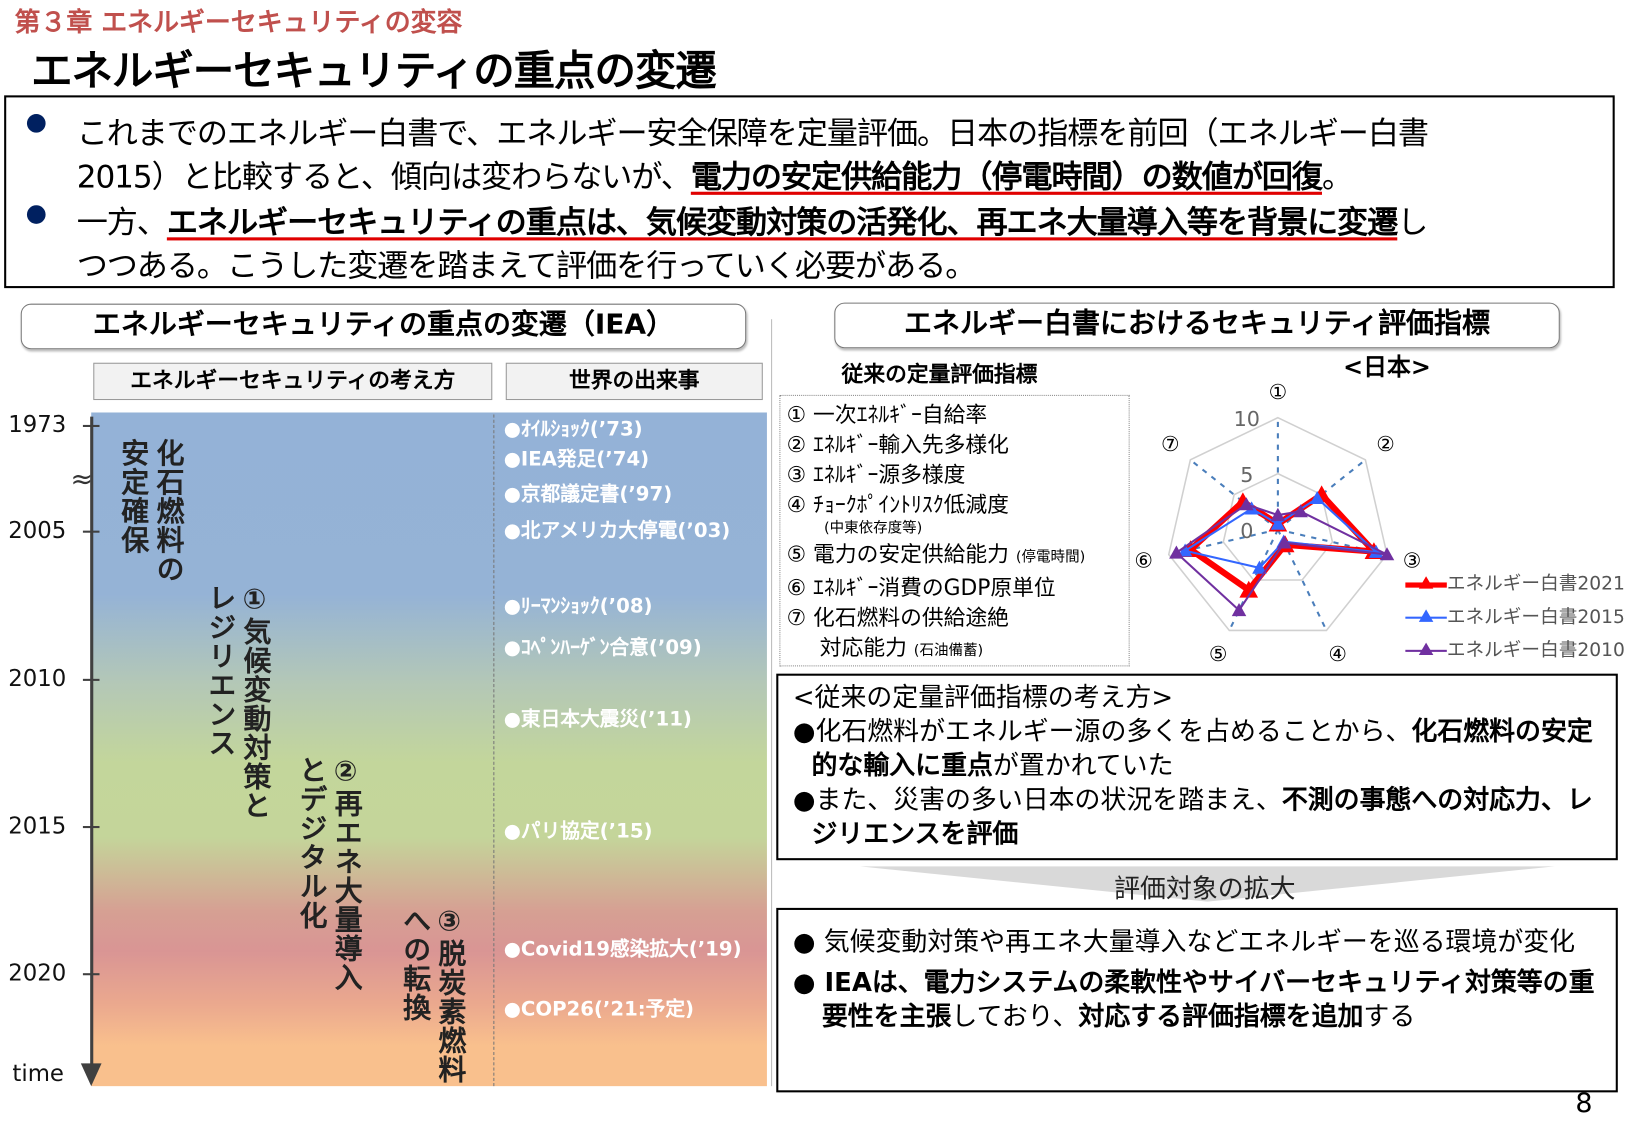 Image resolution: width=1625 pixels, height=1125 pixels. What do you see at coordinates (1170, 444) in the screenshot?
I see `axis-label: ⑦` at bounding box center [1170, 444].